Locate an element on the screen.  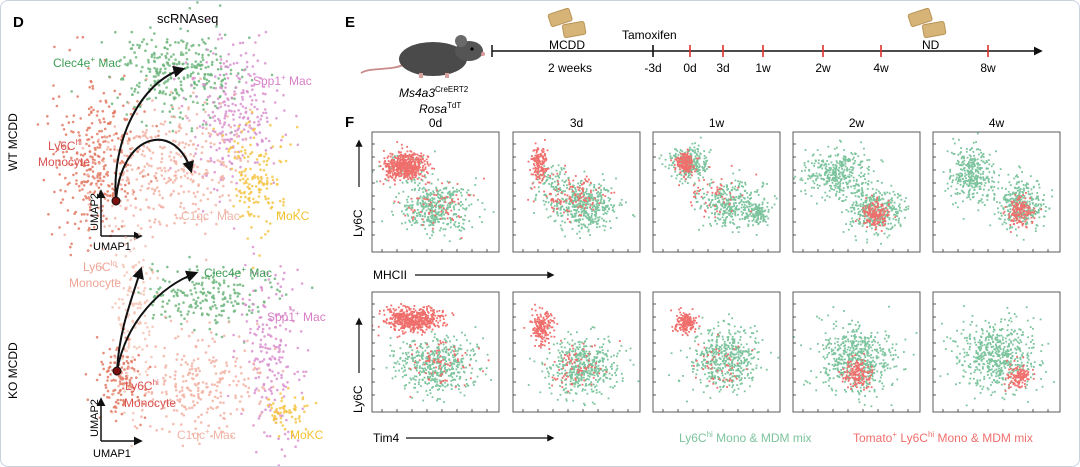
timeline-ticks is located at coordinates (820, 51).